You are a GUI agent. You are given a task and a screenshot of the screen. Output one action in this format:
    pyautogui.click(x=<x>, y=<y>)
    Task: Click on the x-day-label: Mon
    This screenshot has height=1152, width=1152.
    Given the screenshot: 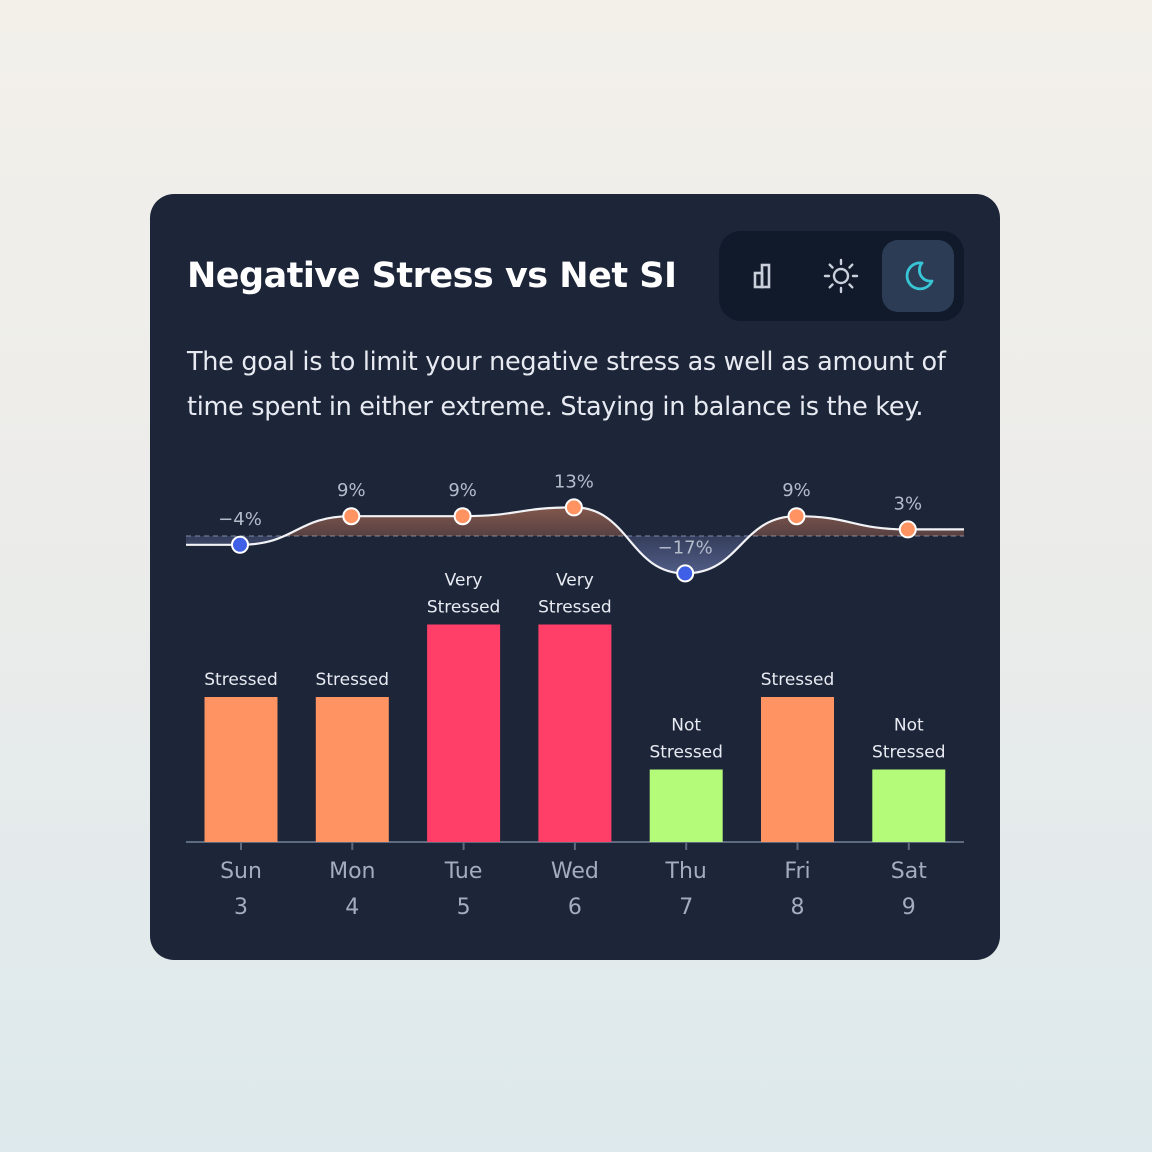 What is the action you would take?
    pyautogui.click(x=352, y=871)
    